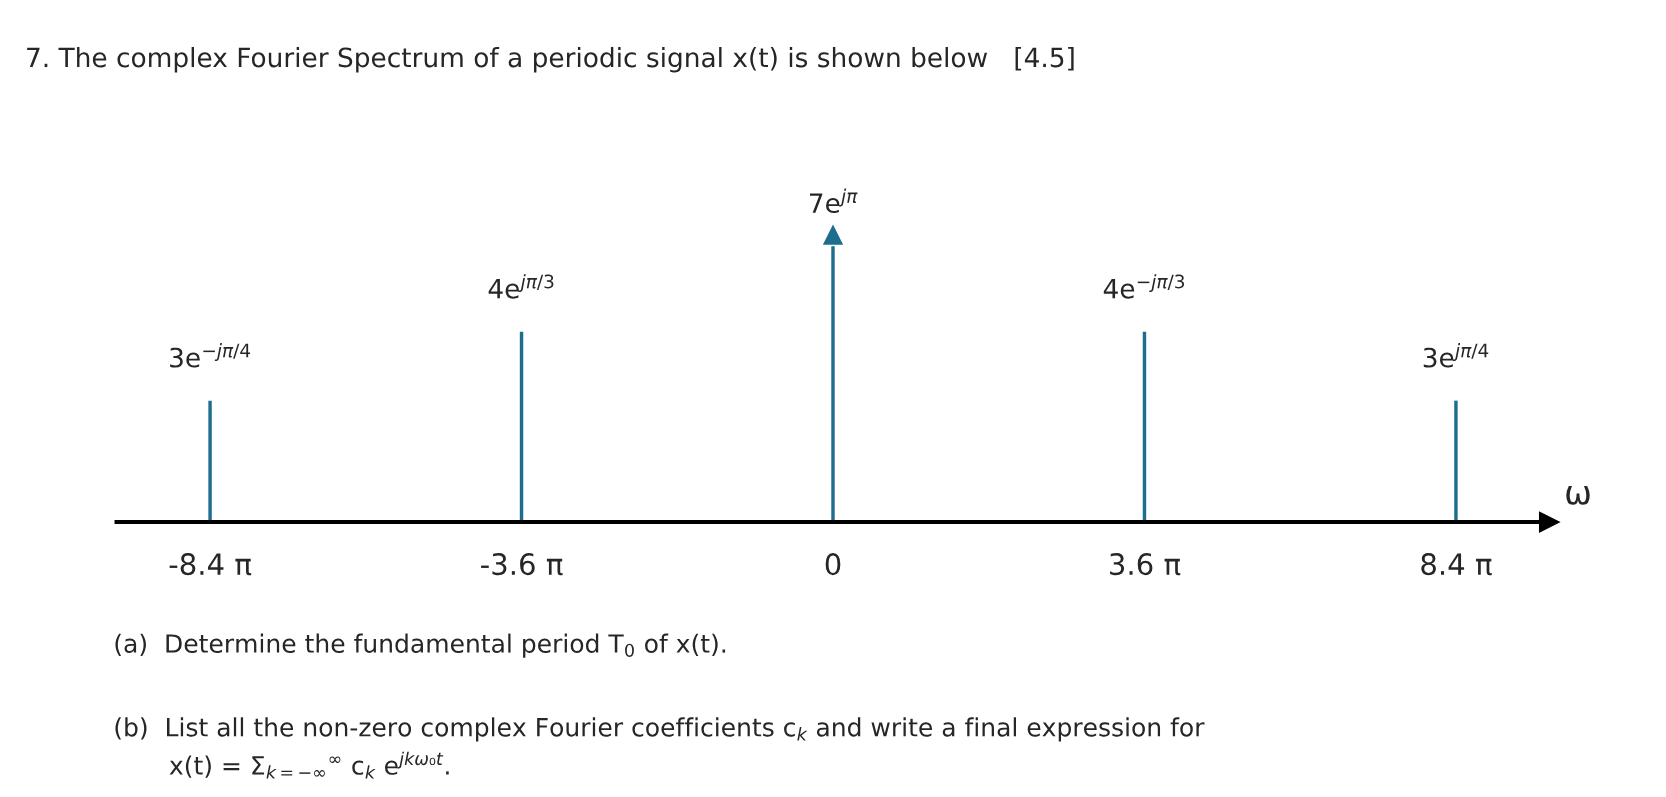  Describe the element at coordinates (1144, 286) in the screenshot. I see `annotation: 4e$^{−jπ/3}$` at that location.